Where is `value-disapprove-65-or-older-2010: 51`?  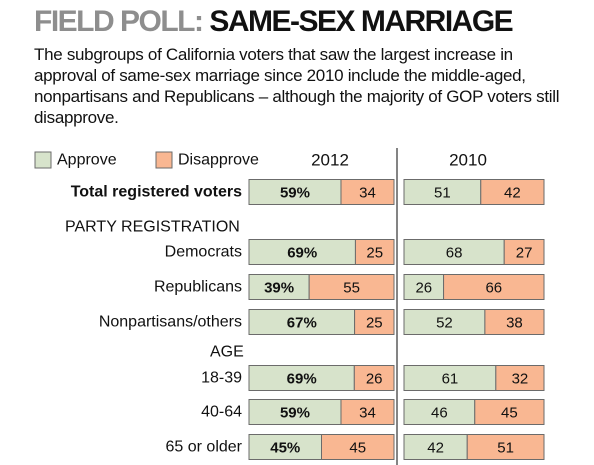 value-disapprove-65-or-older-2010: 51 is located at coordinates (505, 448).